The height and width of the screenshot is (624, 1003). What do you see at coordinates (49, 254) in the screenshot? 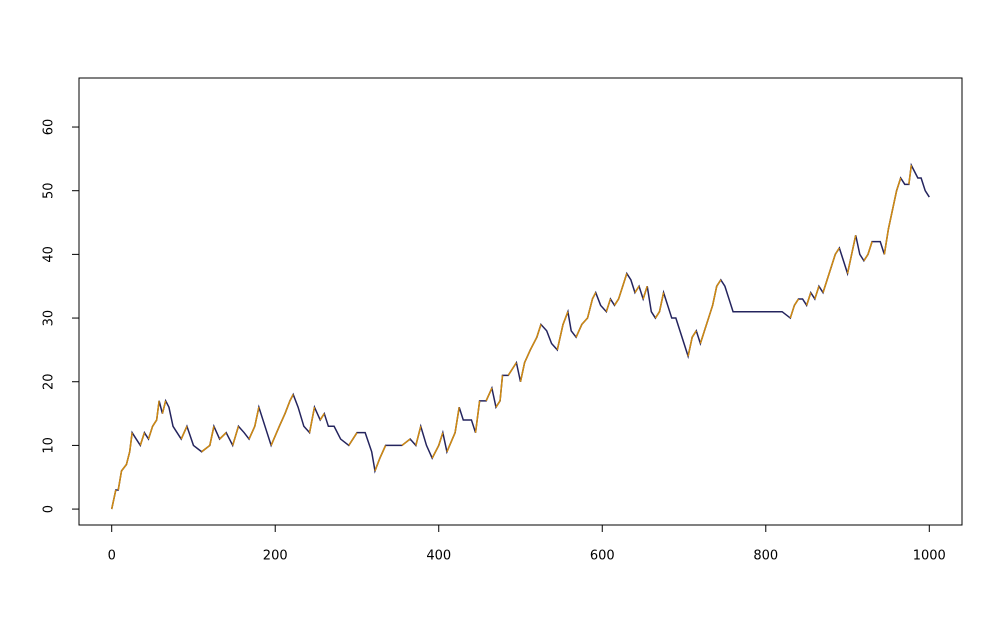
I see `y-tick-label: 40` at bounding box center [49, 254].